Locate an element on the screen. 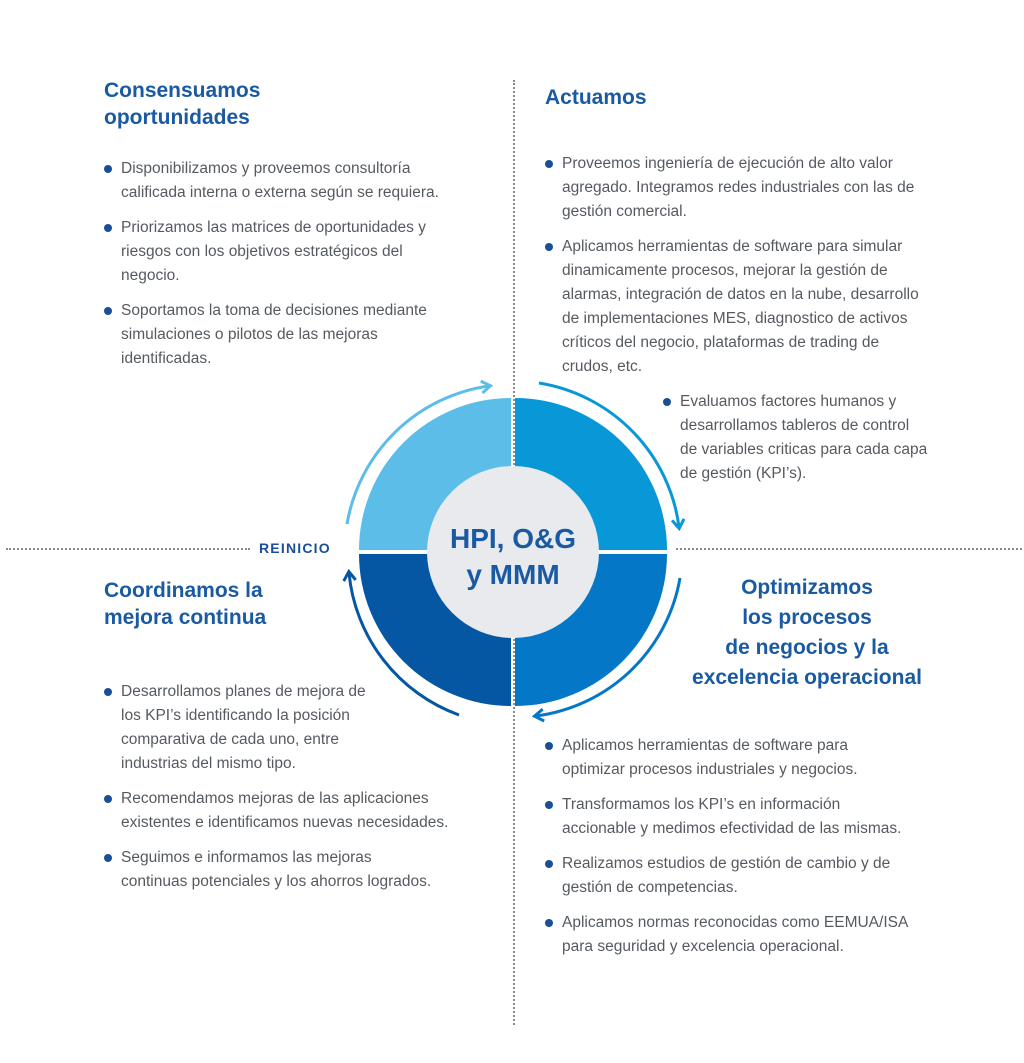 The width and height of the screenshot is (1024, 1063). heading-line: Actuamos is located at coordinates (596, 97).